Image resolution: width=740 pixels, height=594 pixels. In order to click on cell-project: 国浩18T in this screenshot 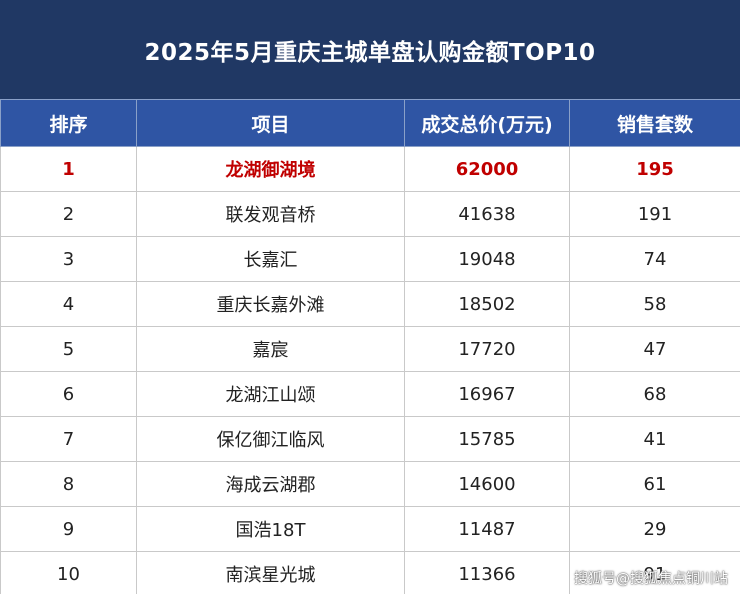, I will do `click(270, 529)`.